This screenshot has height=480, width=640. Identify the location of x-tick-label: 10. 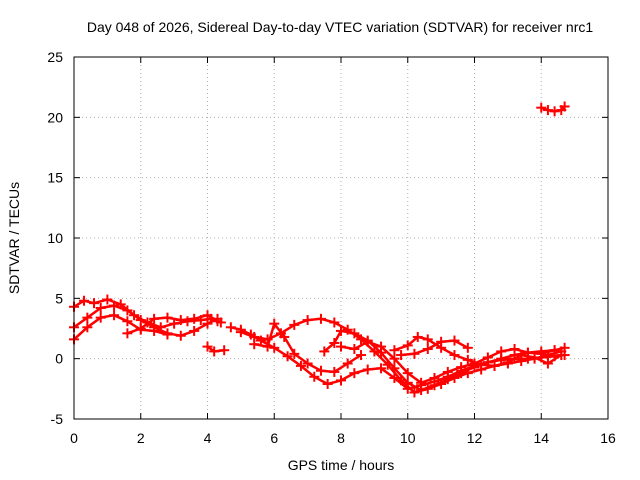
(408, 438).